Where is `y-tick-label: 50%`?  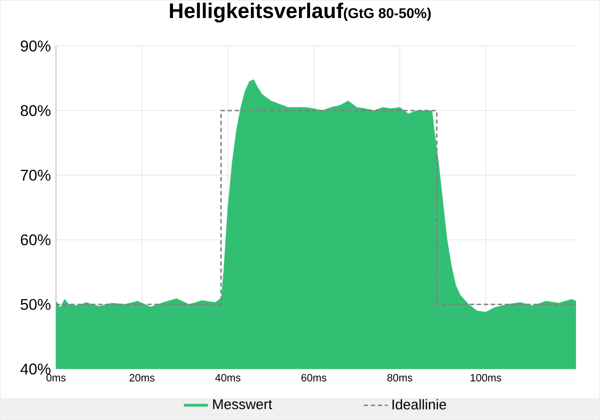
y-tick-label: 50% is located at coordinates (35, 304).